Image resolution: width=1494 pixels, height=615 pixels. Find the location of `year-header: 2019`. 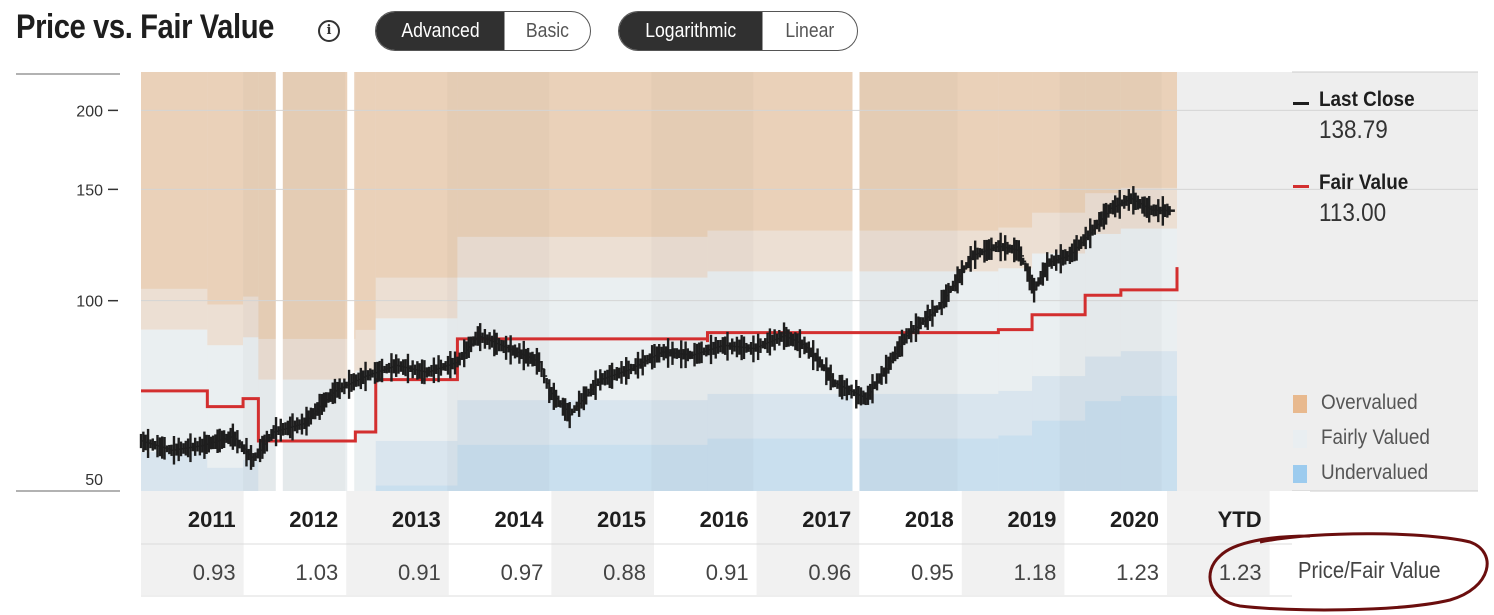

year-header: 2019 is located at coordinates (1031, 519).